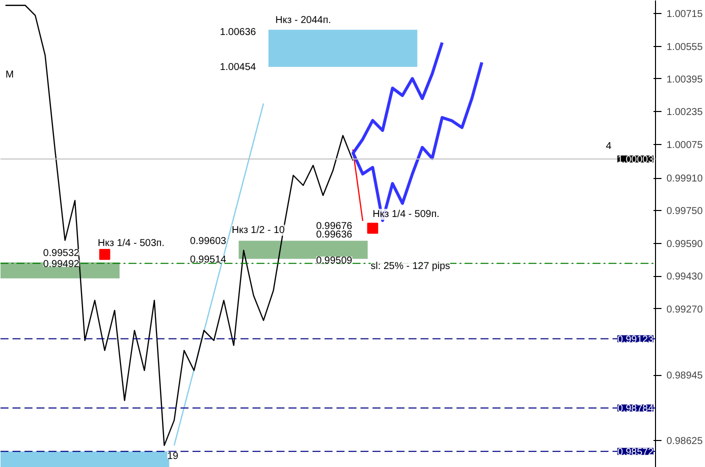 The width and height of the screenshot is (705, 467). Describe the element at coordinates (238, 67) in the screenshot. I see `annotation: 1.00454` at that location.